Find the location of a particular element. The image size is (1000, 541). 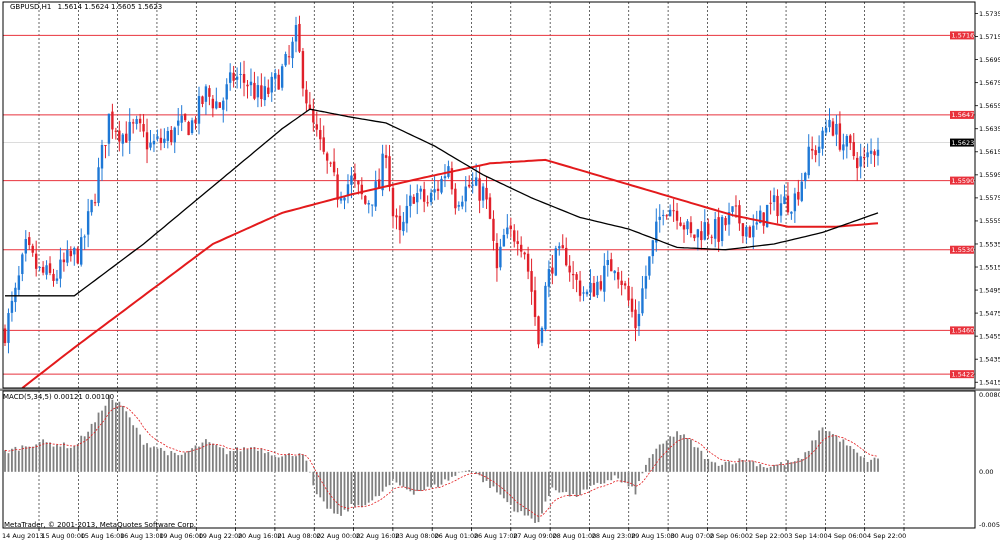

price-tick-label: 1.5595 is located at coordinates (989, 175).